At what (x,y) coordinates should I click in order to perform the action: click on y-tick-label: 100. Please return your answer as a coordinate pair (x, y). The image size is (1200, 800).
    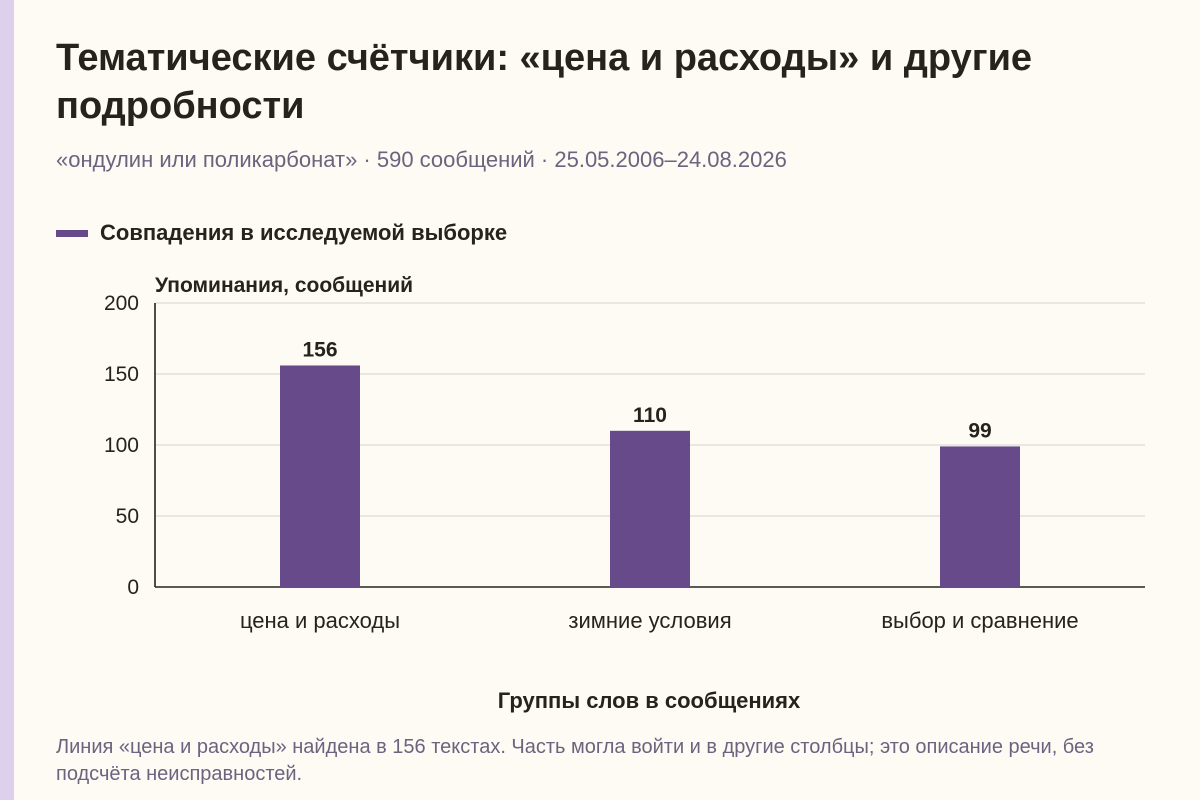
    Looking at the image, I should click on (121, 445).